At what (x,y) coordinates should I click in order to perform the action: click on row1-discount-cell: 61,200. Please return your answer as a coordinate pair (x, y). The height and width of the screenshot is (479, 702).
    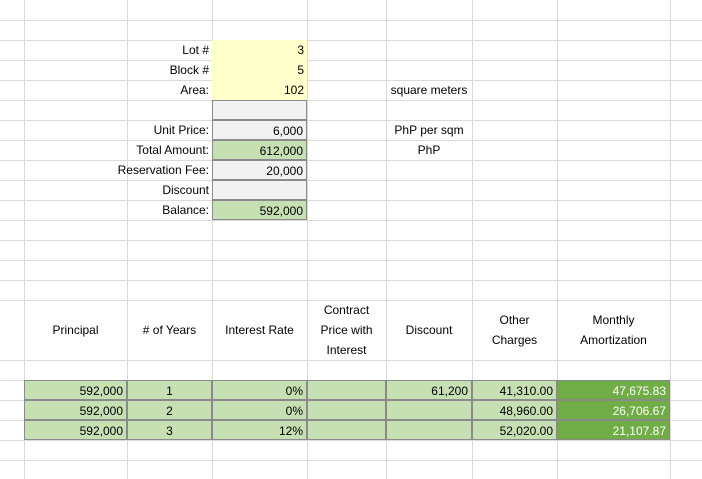
    Looking at the image, I should click on (429, 390).